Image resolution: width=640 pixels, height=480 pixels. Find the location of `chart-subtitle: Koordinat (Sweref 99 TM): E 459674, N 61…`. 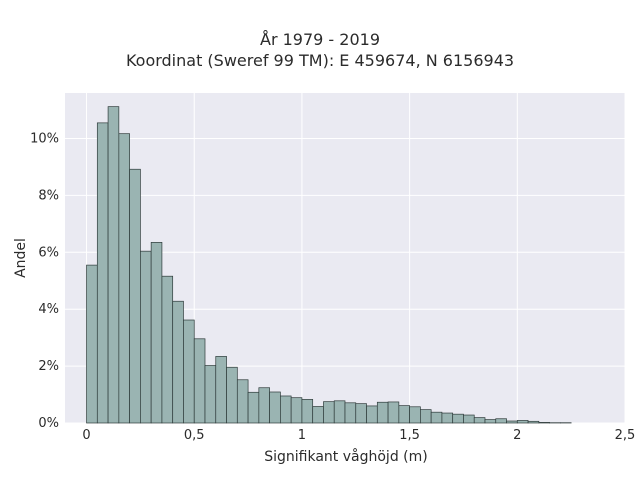

chart-subtitle: Koordinat (Sweref 99 TM): E 459674, N 61… is located at coordinates (320, 60).